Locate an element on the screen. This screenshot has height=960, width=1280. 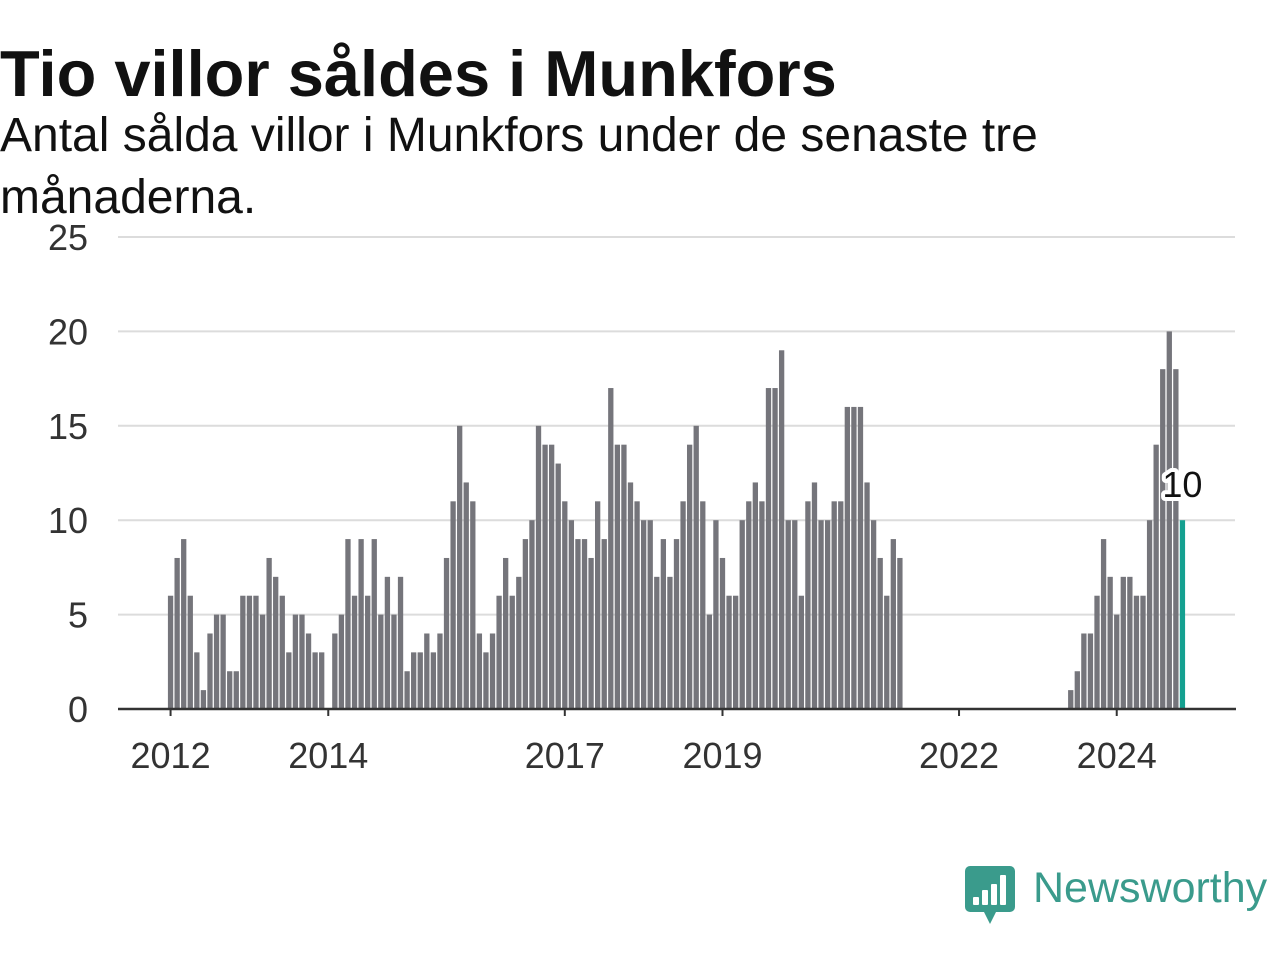
y-tick-label-15: 15 is located at coordinates (68, 426).